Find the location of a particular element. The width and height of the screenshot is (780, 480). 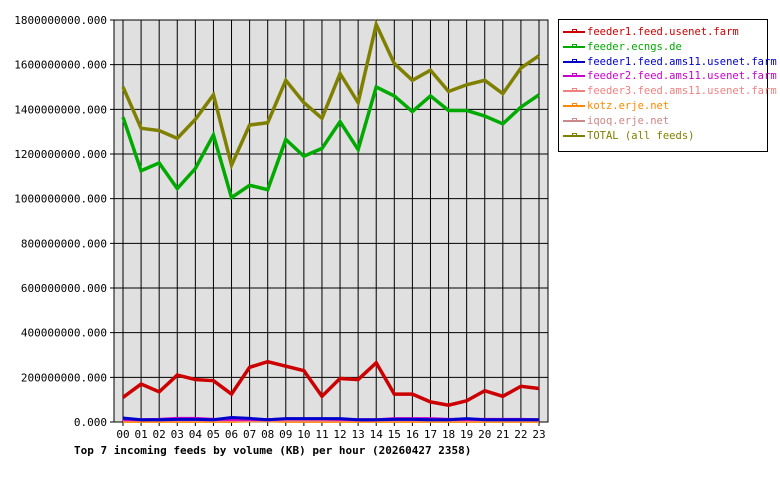

x-tick-label: 22 is located at coordinates (520, 434).